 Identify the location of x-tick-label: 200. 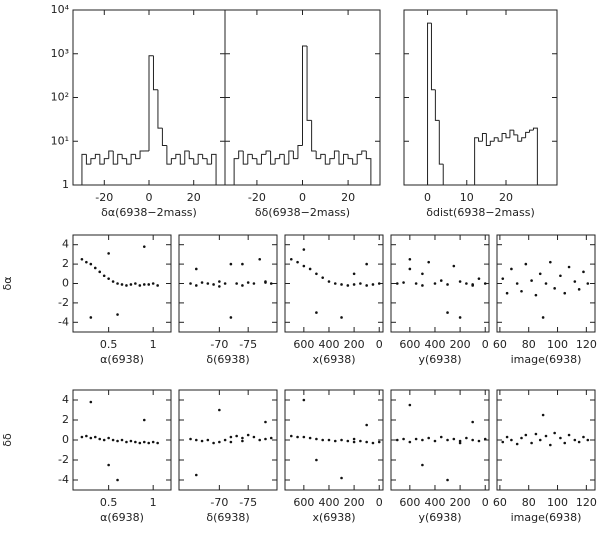
(460, 502).